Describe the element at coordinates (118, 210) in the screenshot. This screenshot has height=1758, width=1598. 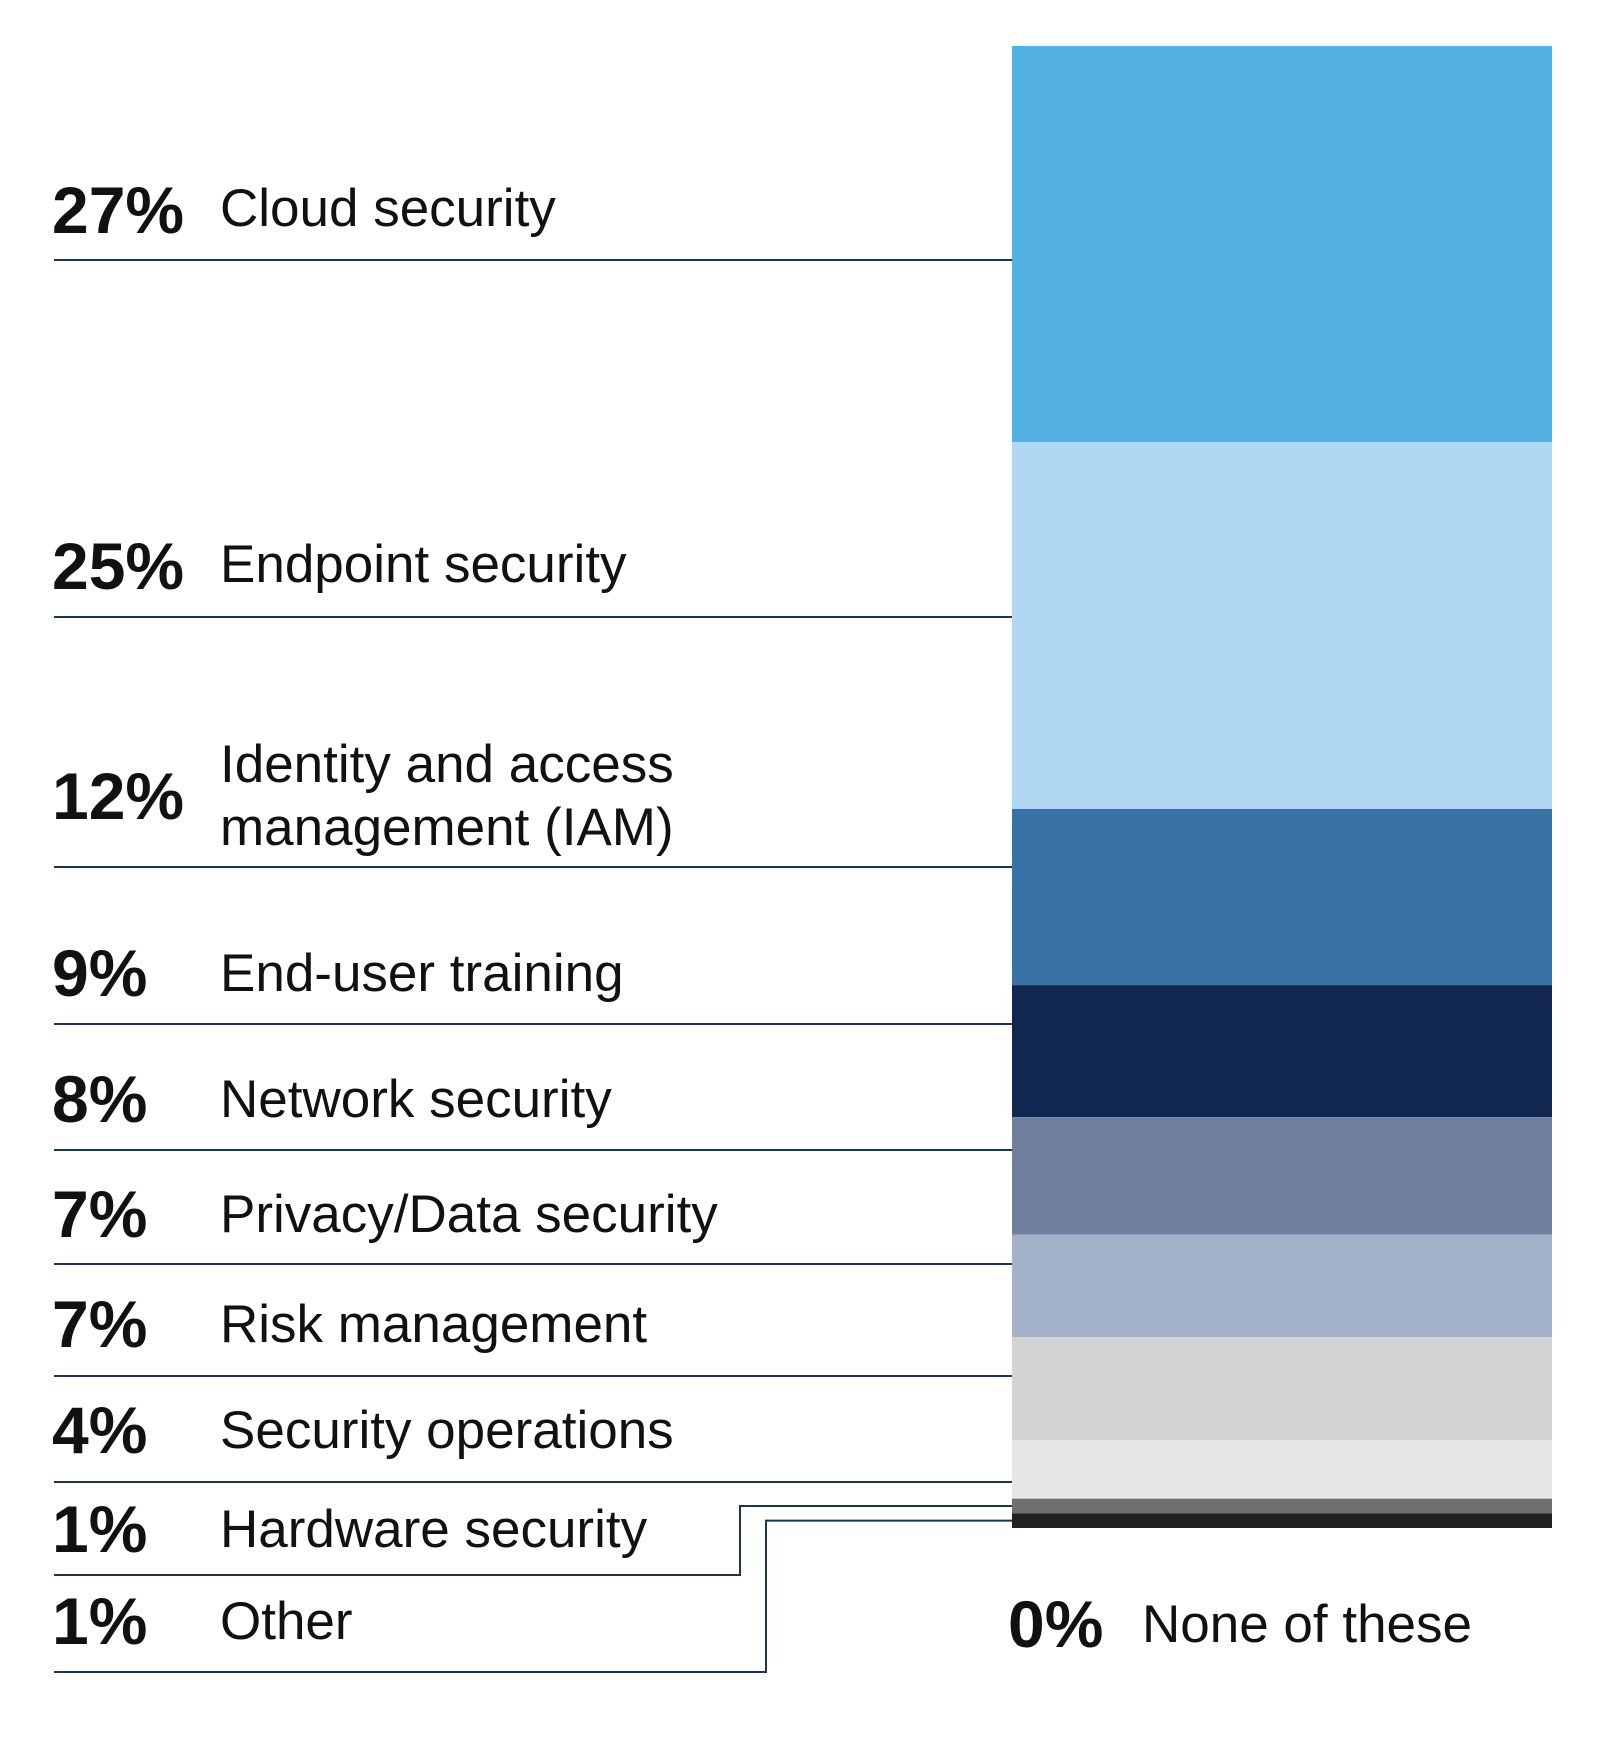
I see `value-label-0: 27%` at that location.